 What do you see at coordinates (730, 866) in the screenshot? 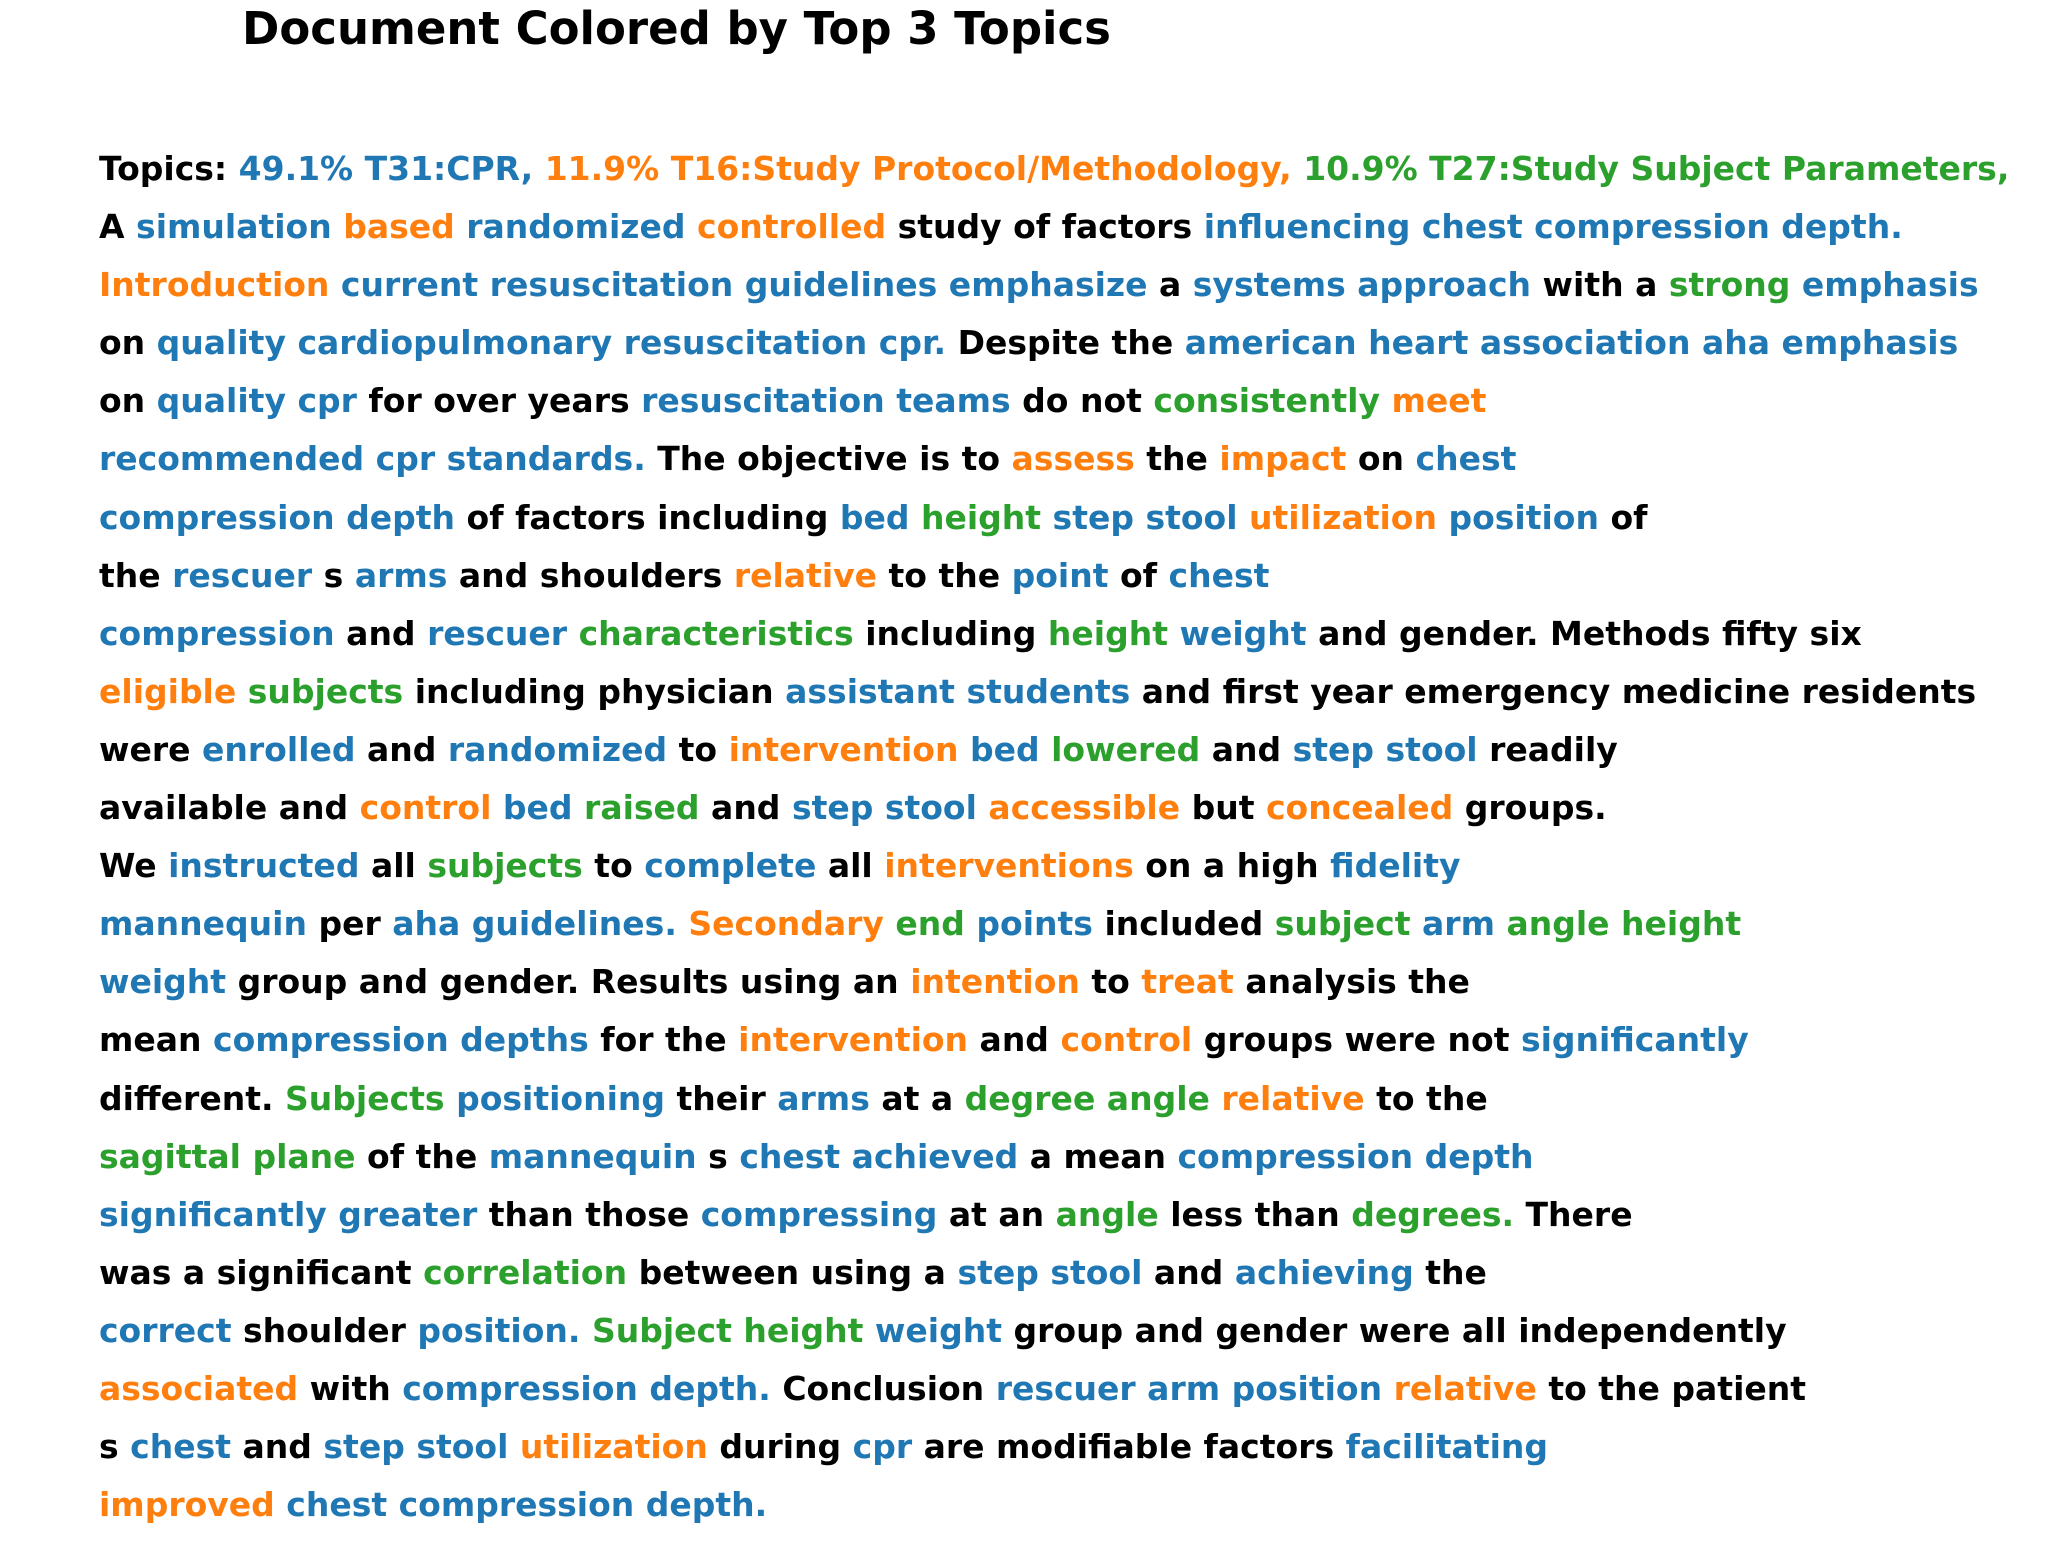
I see `topic-word-t31: complete` at bounding box center [730, 866].